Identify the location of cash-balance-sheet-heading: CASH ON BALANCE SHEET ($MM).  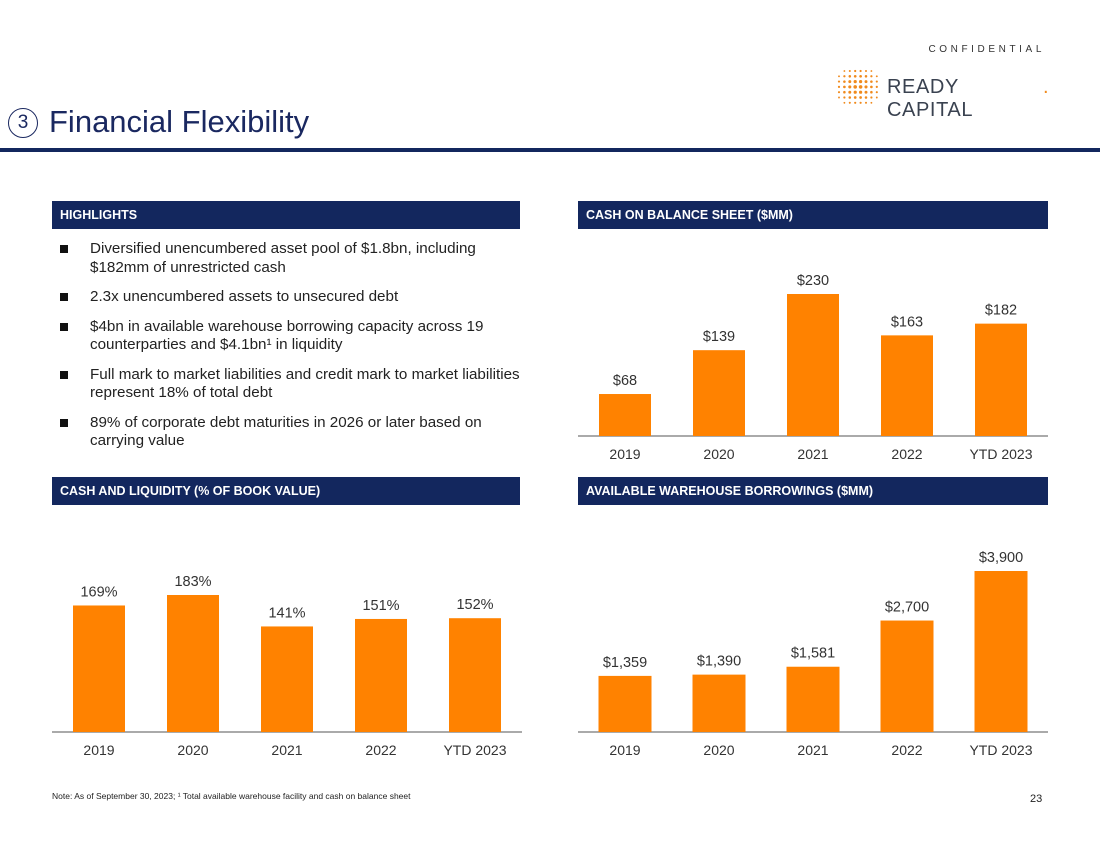
(813, 215).